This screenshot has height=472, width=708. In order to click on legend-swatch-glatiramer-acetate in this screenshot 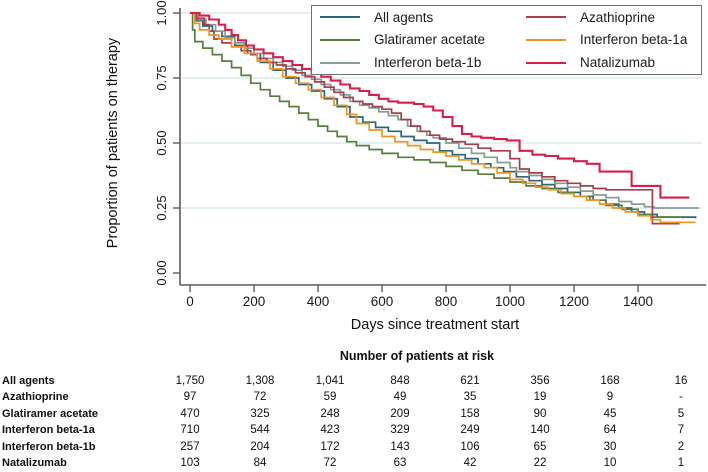, I will do `click(340, 39)`.